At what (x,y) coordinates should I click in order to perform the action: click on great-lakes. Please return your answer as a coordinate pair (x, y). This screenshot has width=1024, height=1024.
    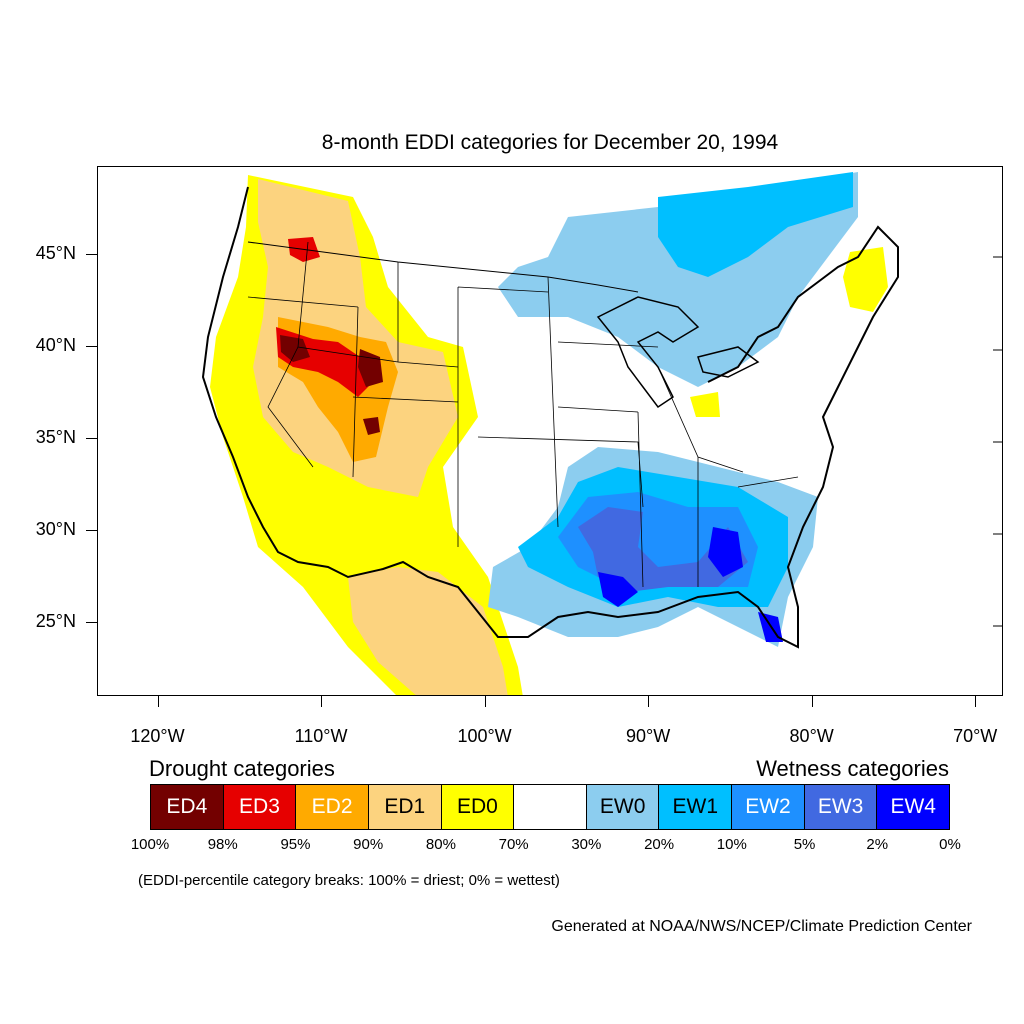
    Looking at the image, I should click on (678, 352).